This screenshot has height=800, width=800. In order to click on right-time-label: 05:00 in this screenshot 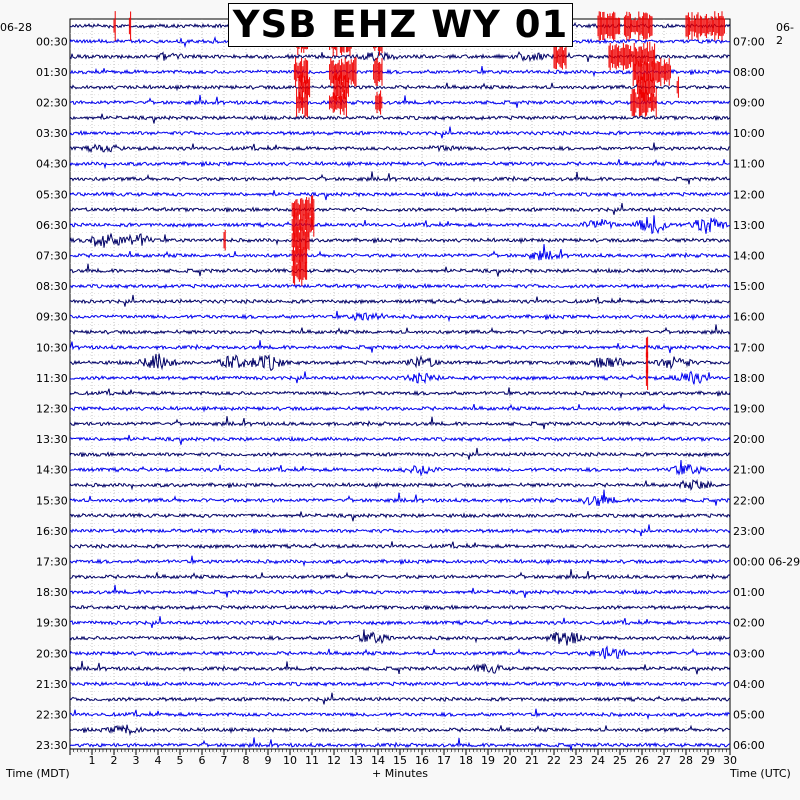, I will do `click(749, 715)`.